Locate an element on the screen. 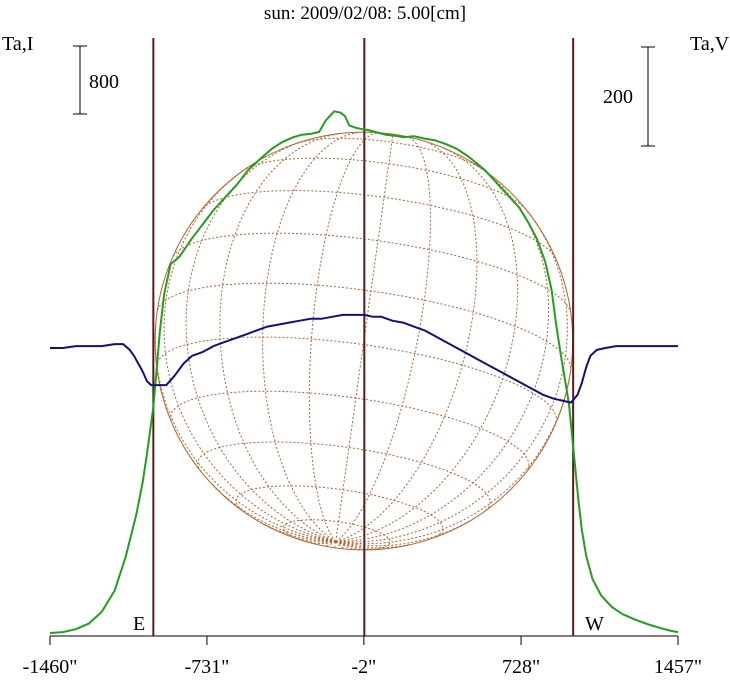  x-tick-label: 728" is located at coordinates (521, 667).